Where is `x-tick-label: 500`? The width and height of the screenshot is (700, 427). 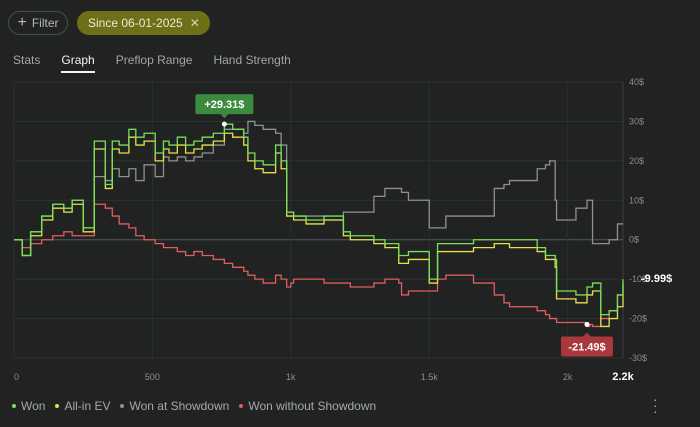 x-tick-label: 500 is located at coordinates (152, 377).